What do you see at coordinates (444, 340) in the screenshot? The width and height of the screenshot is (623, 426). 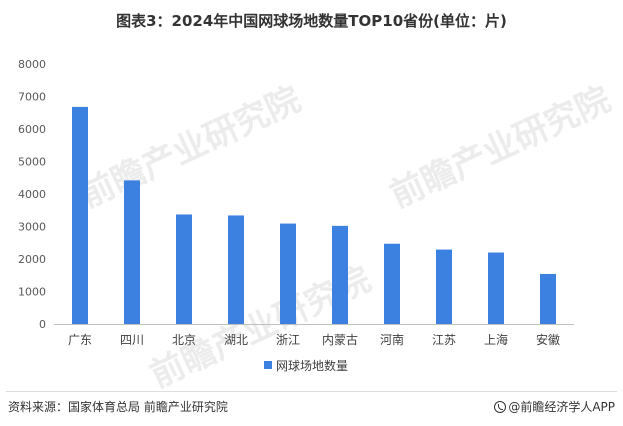 I see `x-tick-label: 江苏` at bounding box center [444, 340].